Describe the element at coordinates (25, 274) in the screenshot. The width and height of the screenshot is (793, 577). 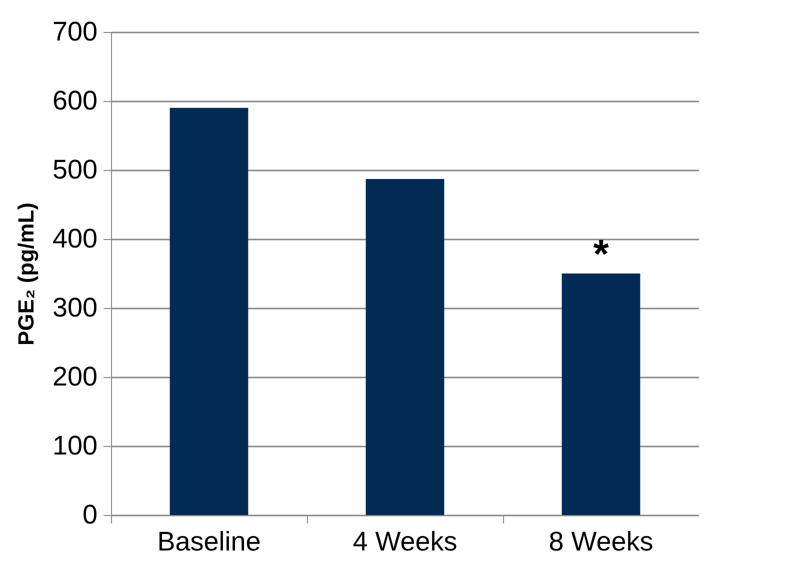
I see `y-axis-title: PGE₂ (pg/mL)` at that location.